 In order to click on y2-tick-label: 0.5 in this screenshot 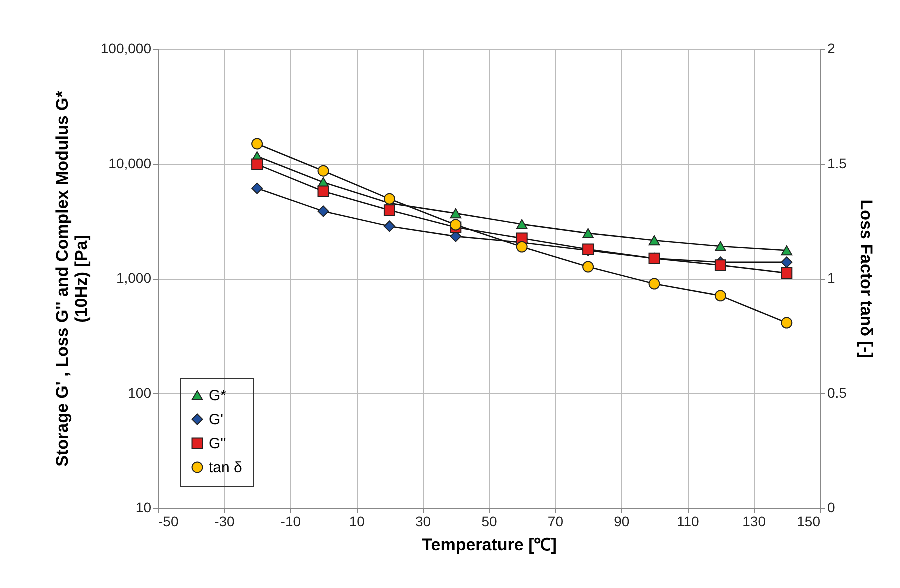, I will do `click(838, 392)`.